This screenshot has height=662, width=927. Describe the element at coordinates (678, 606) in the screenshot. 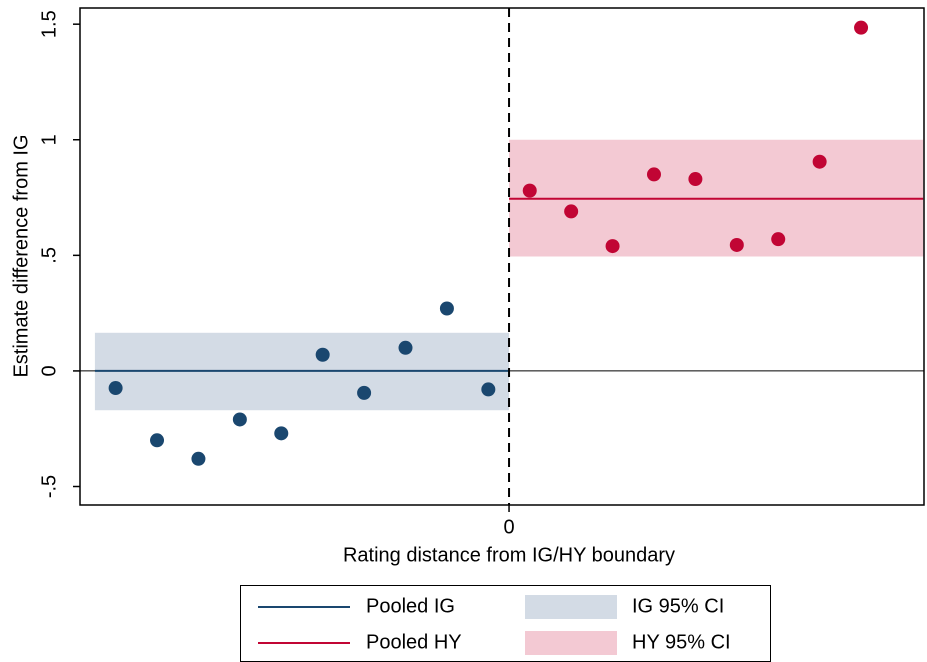

I see `legend-label: IG 95% CI` at that location.